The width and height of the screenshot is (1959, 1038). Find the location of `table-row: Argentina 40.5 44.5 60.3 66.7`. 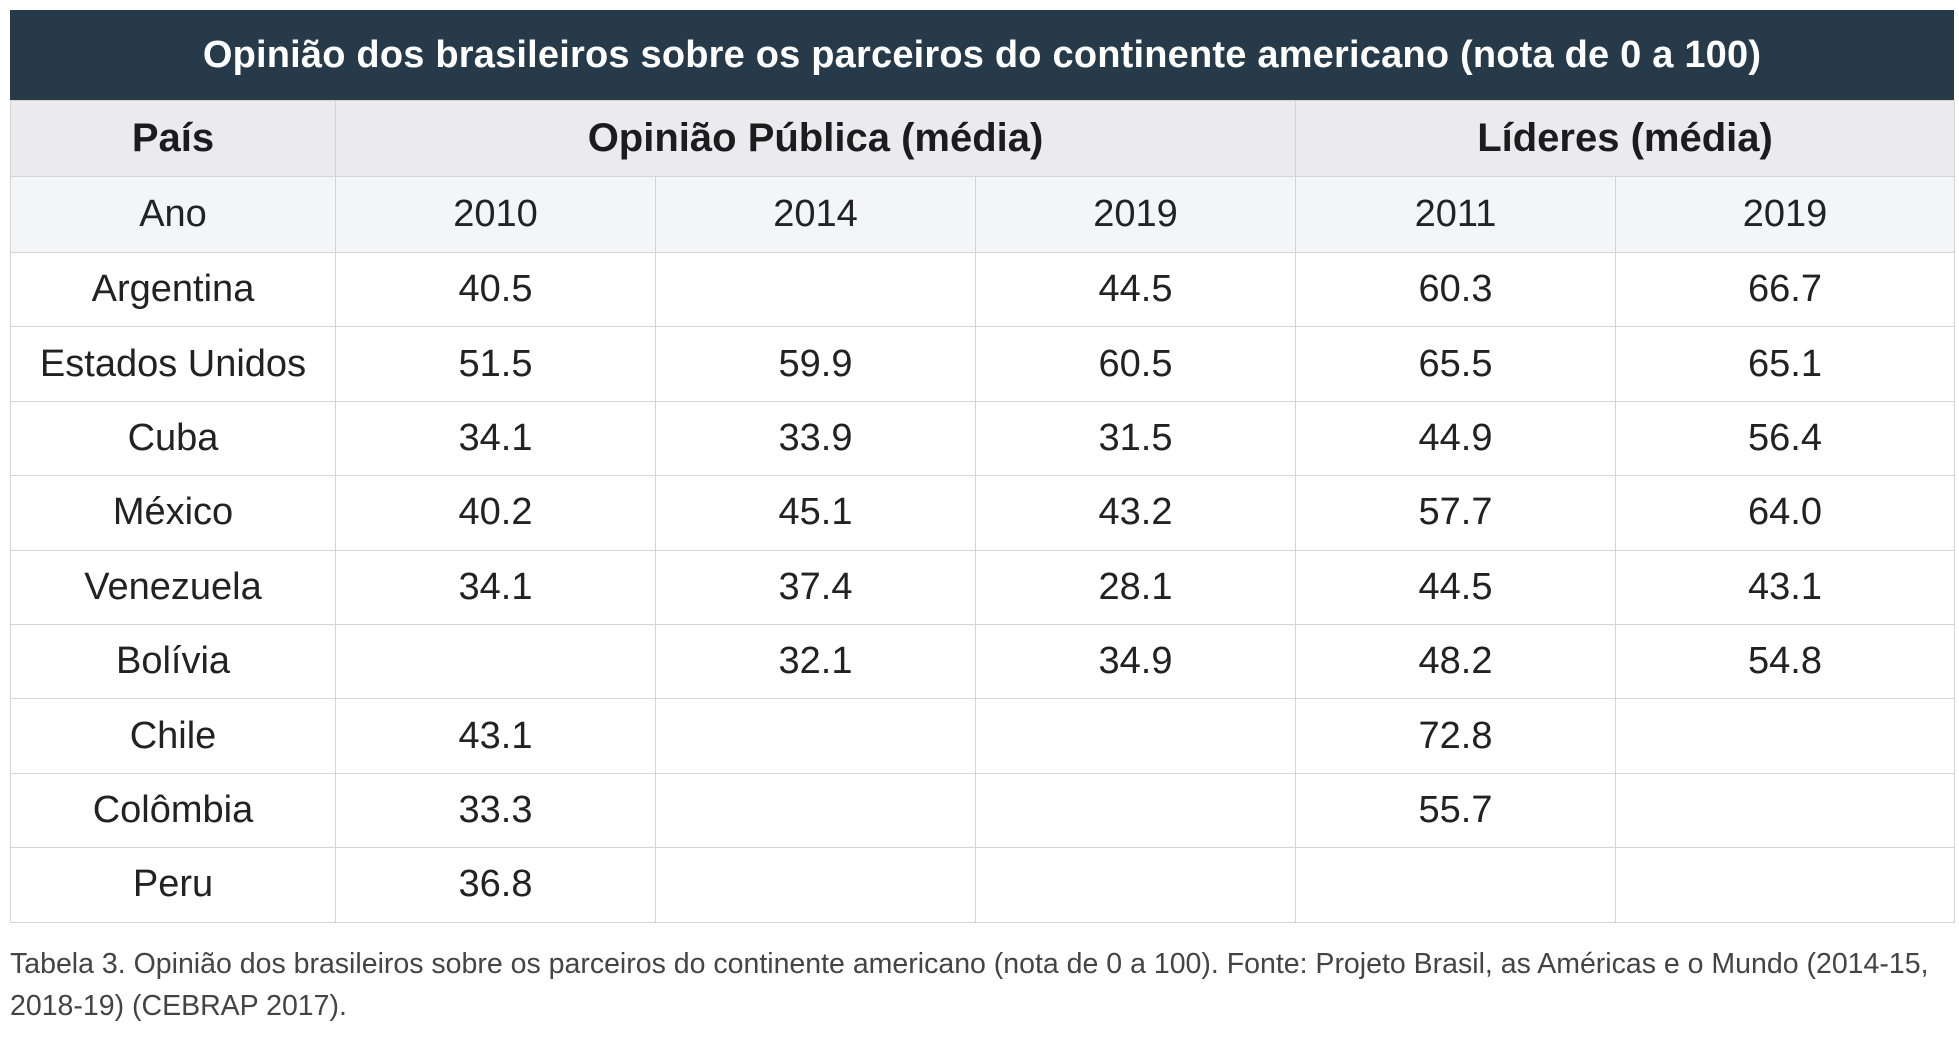

table-row: Argentina 40.5 44.5 60.3 66.7 is located at coordinates (983, 289).